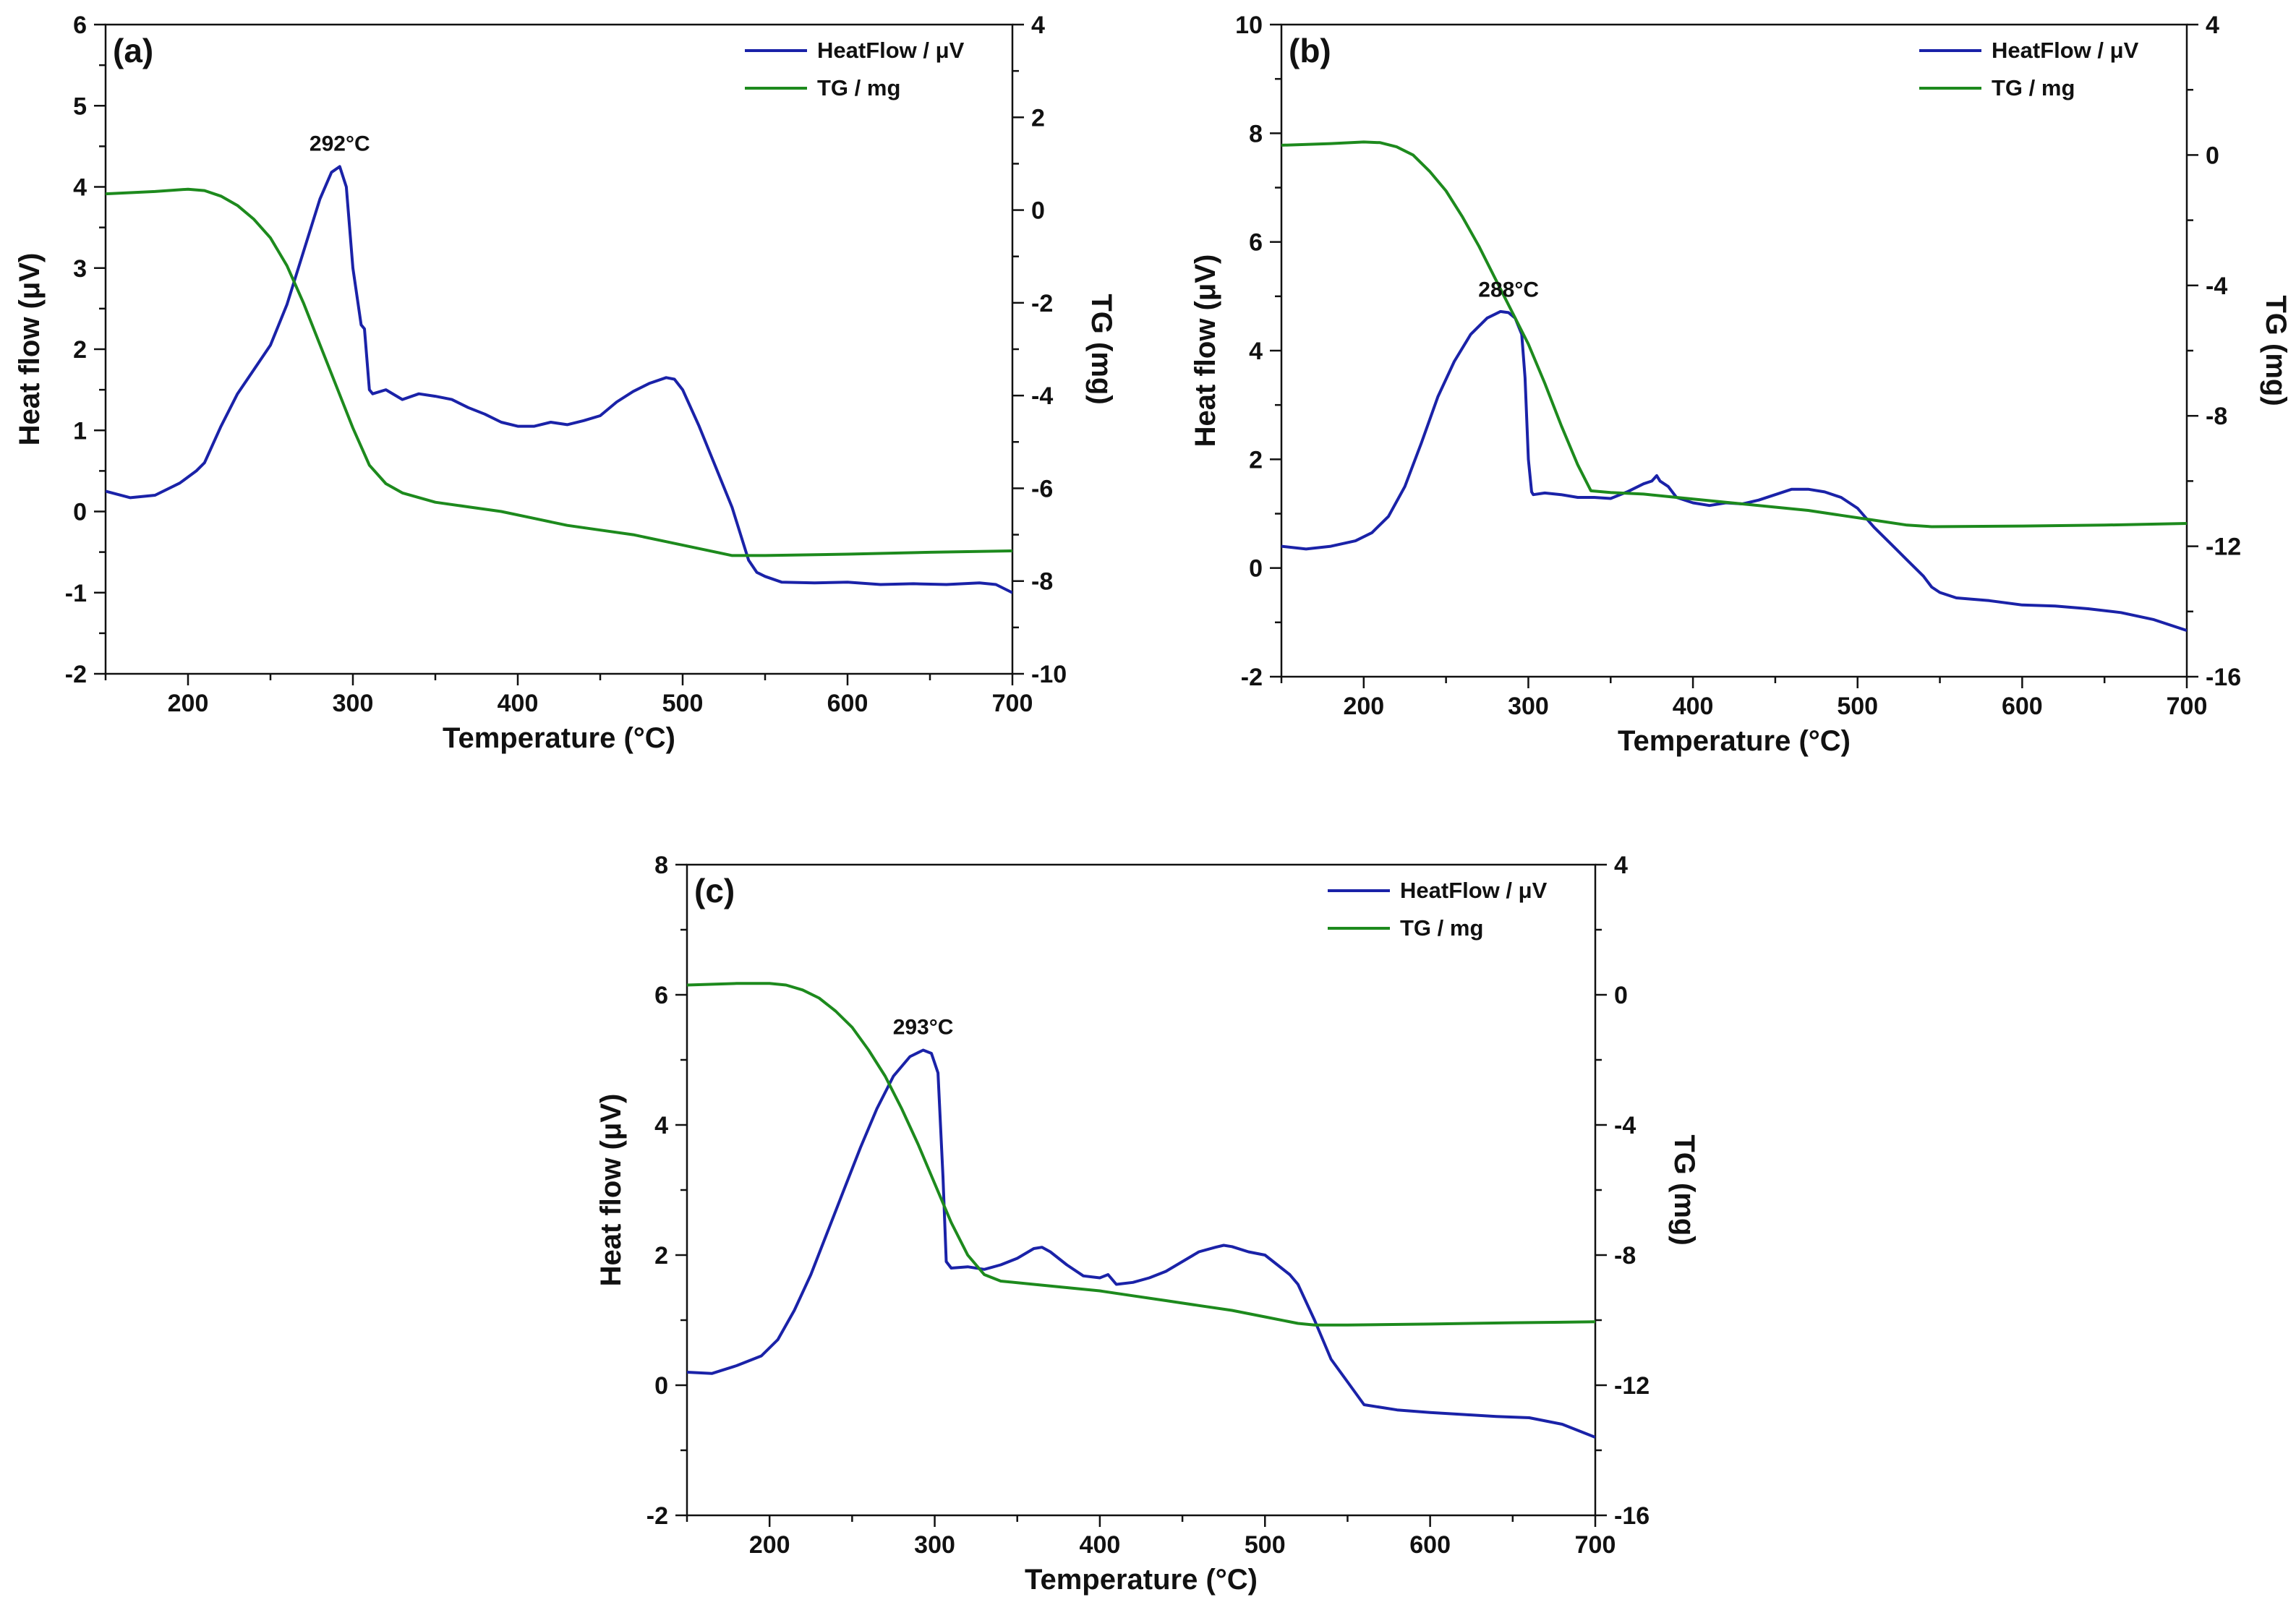 The image size is (2296, 1618). Describe the element at coordinates (1249, 25) in the screenshot. I see `y-tick-label: 10` at that location.